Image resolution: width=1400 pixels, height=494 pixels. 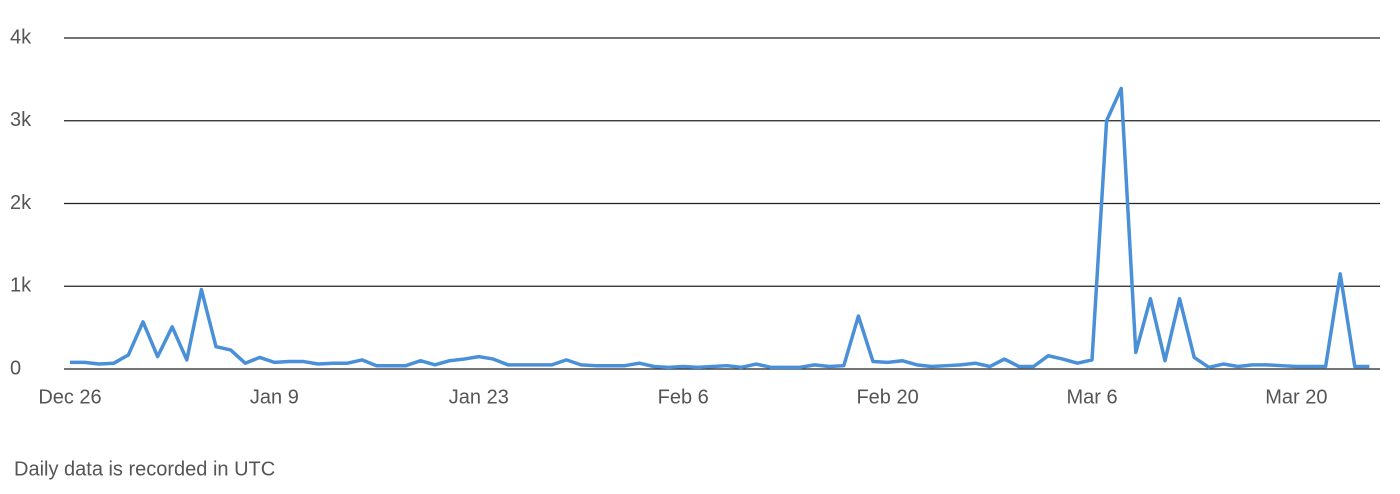 What do you see at coordinates (274, 397) in the screenshot?
I see `x-tick-label: Jan 9` at bounding box center [274, 397].